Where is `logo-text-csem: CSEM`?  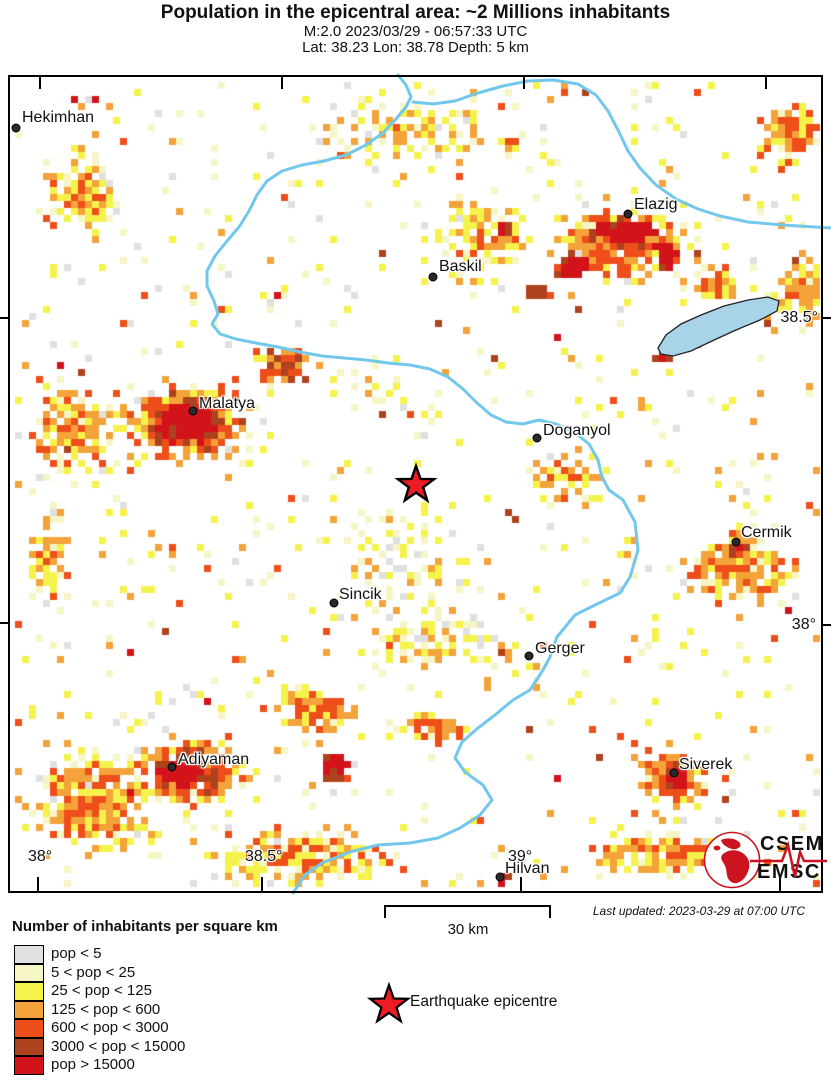 logo-text-csem: CSEM is located at coordinates (792, 844).